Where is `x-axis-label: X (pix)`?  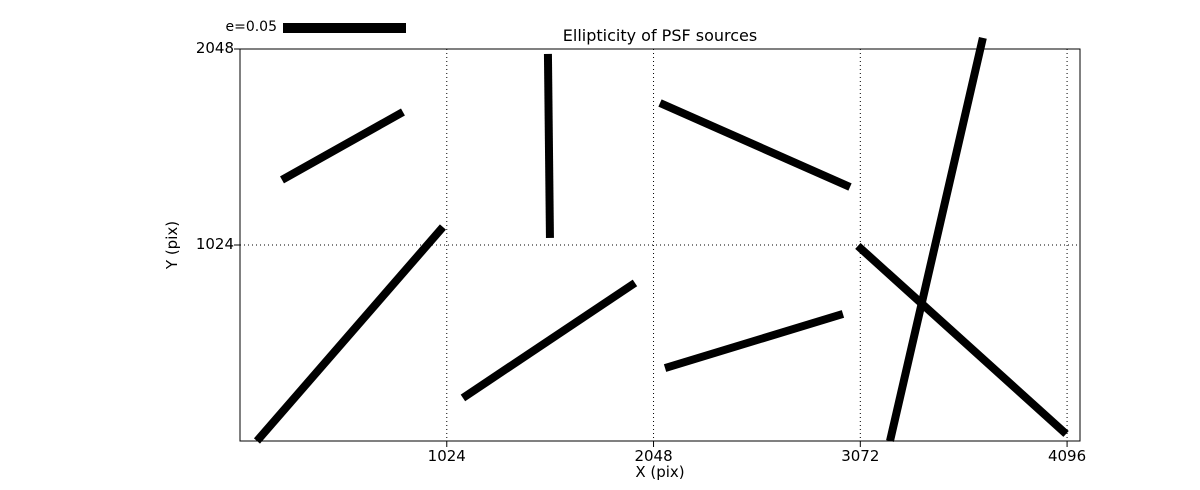 x-axis-label: X (pix) is located at coordinates (660, 472).